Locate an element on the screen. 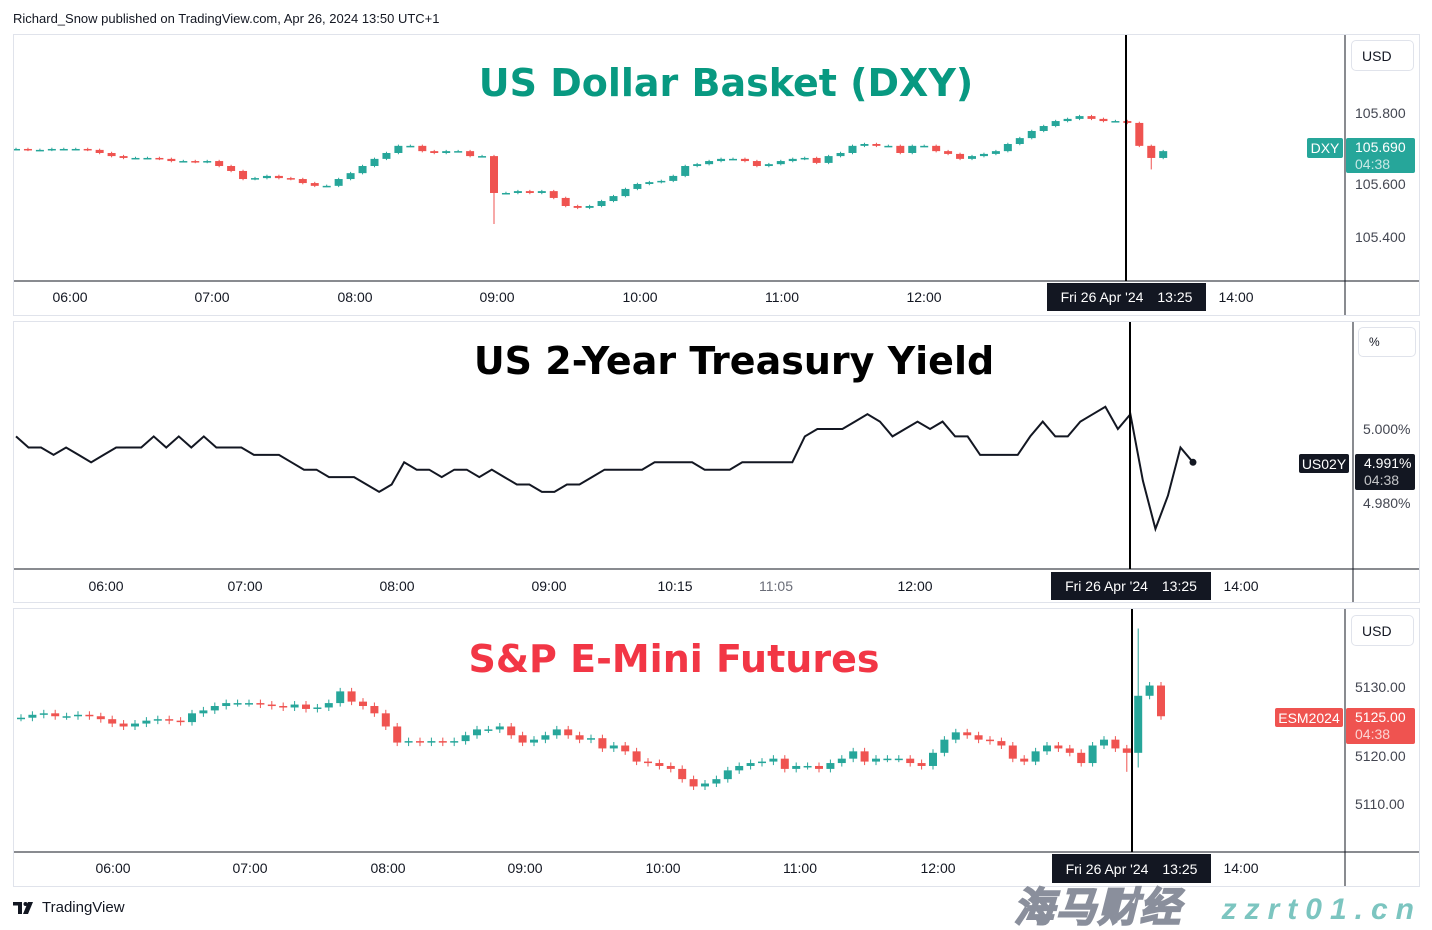  watermark-url: zzrt01.cn is located at coordinates (1321, 909).